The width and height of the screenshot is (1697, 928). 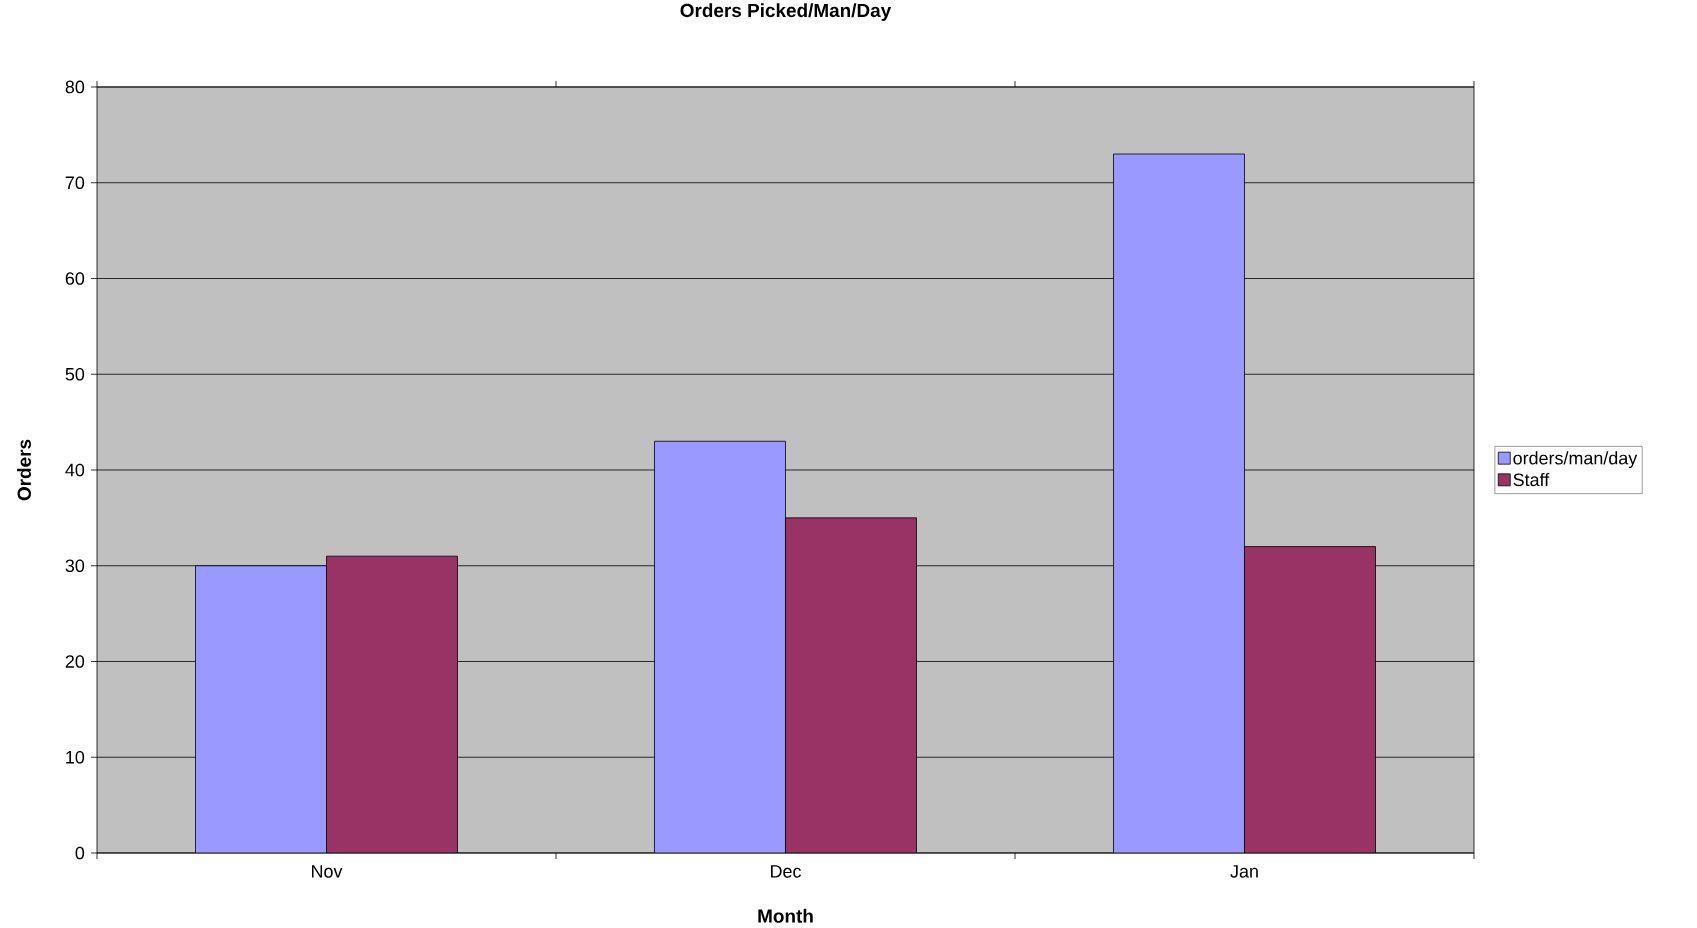 I want to click on y-tick-label: 30, so click(x=75, y=566).